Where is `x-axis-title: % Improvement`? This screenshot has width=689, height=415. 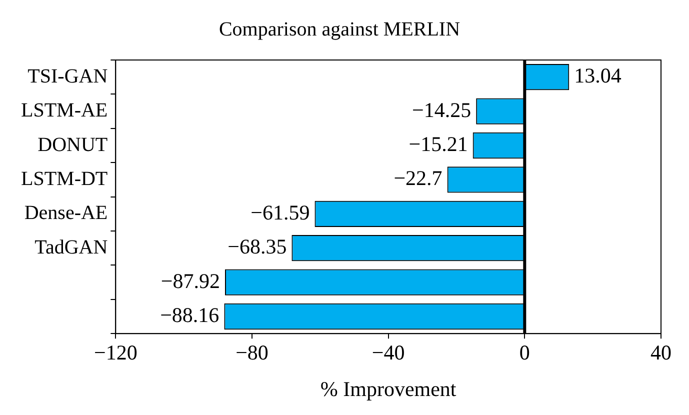 x-axis-title: % Improvement is located at coordinates (388, 388).